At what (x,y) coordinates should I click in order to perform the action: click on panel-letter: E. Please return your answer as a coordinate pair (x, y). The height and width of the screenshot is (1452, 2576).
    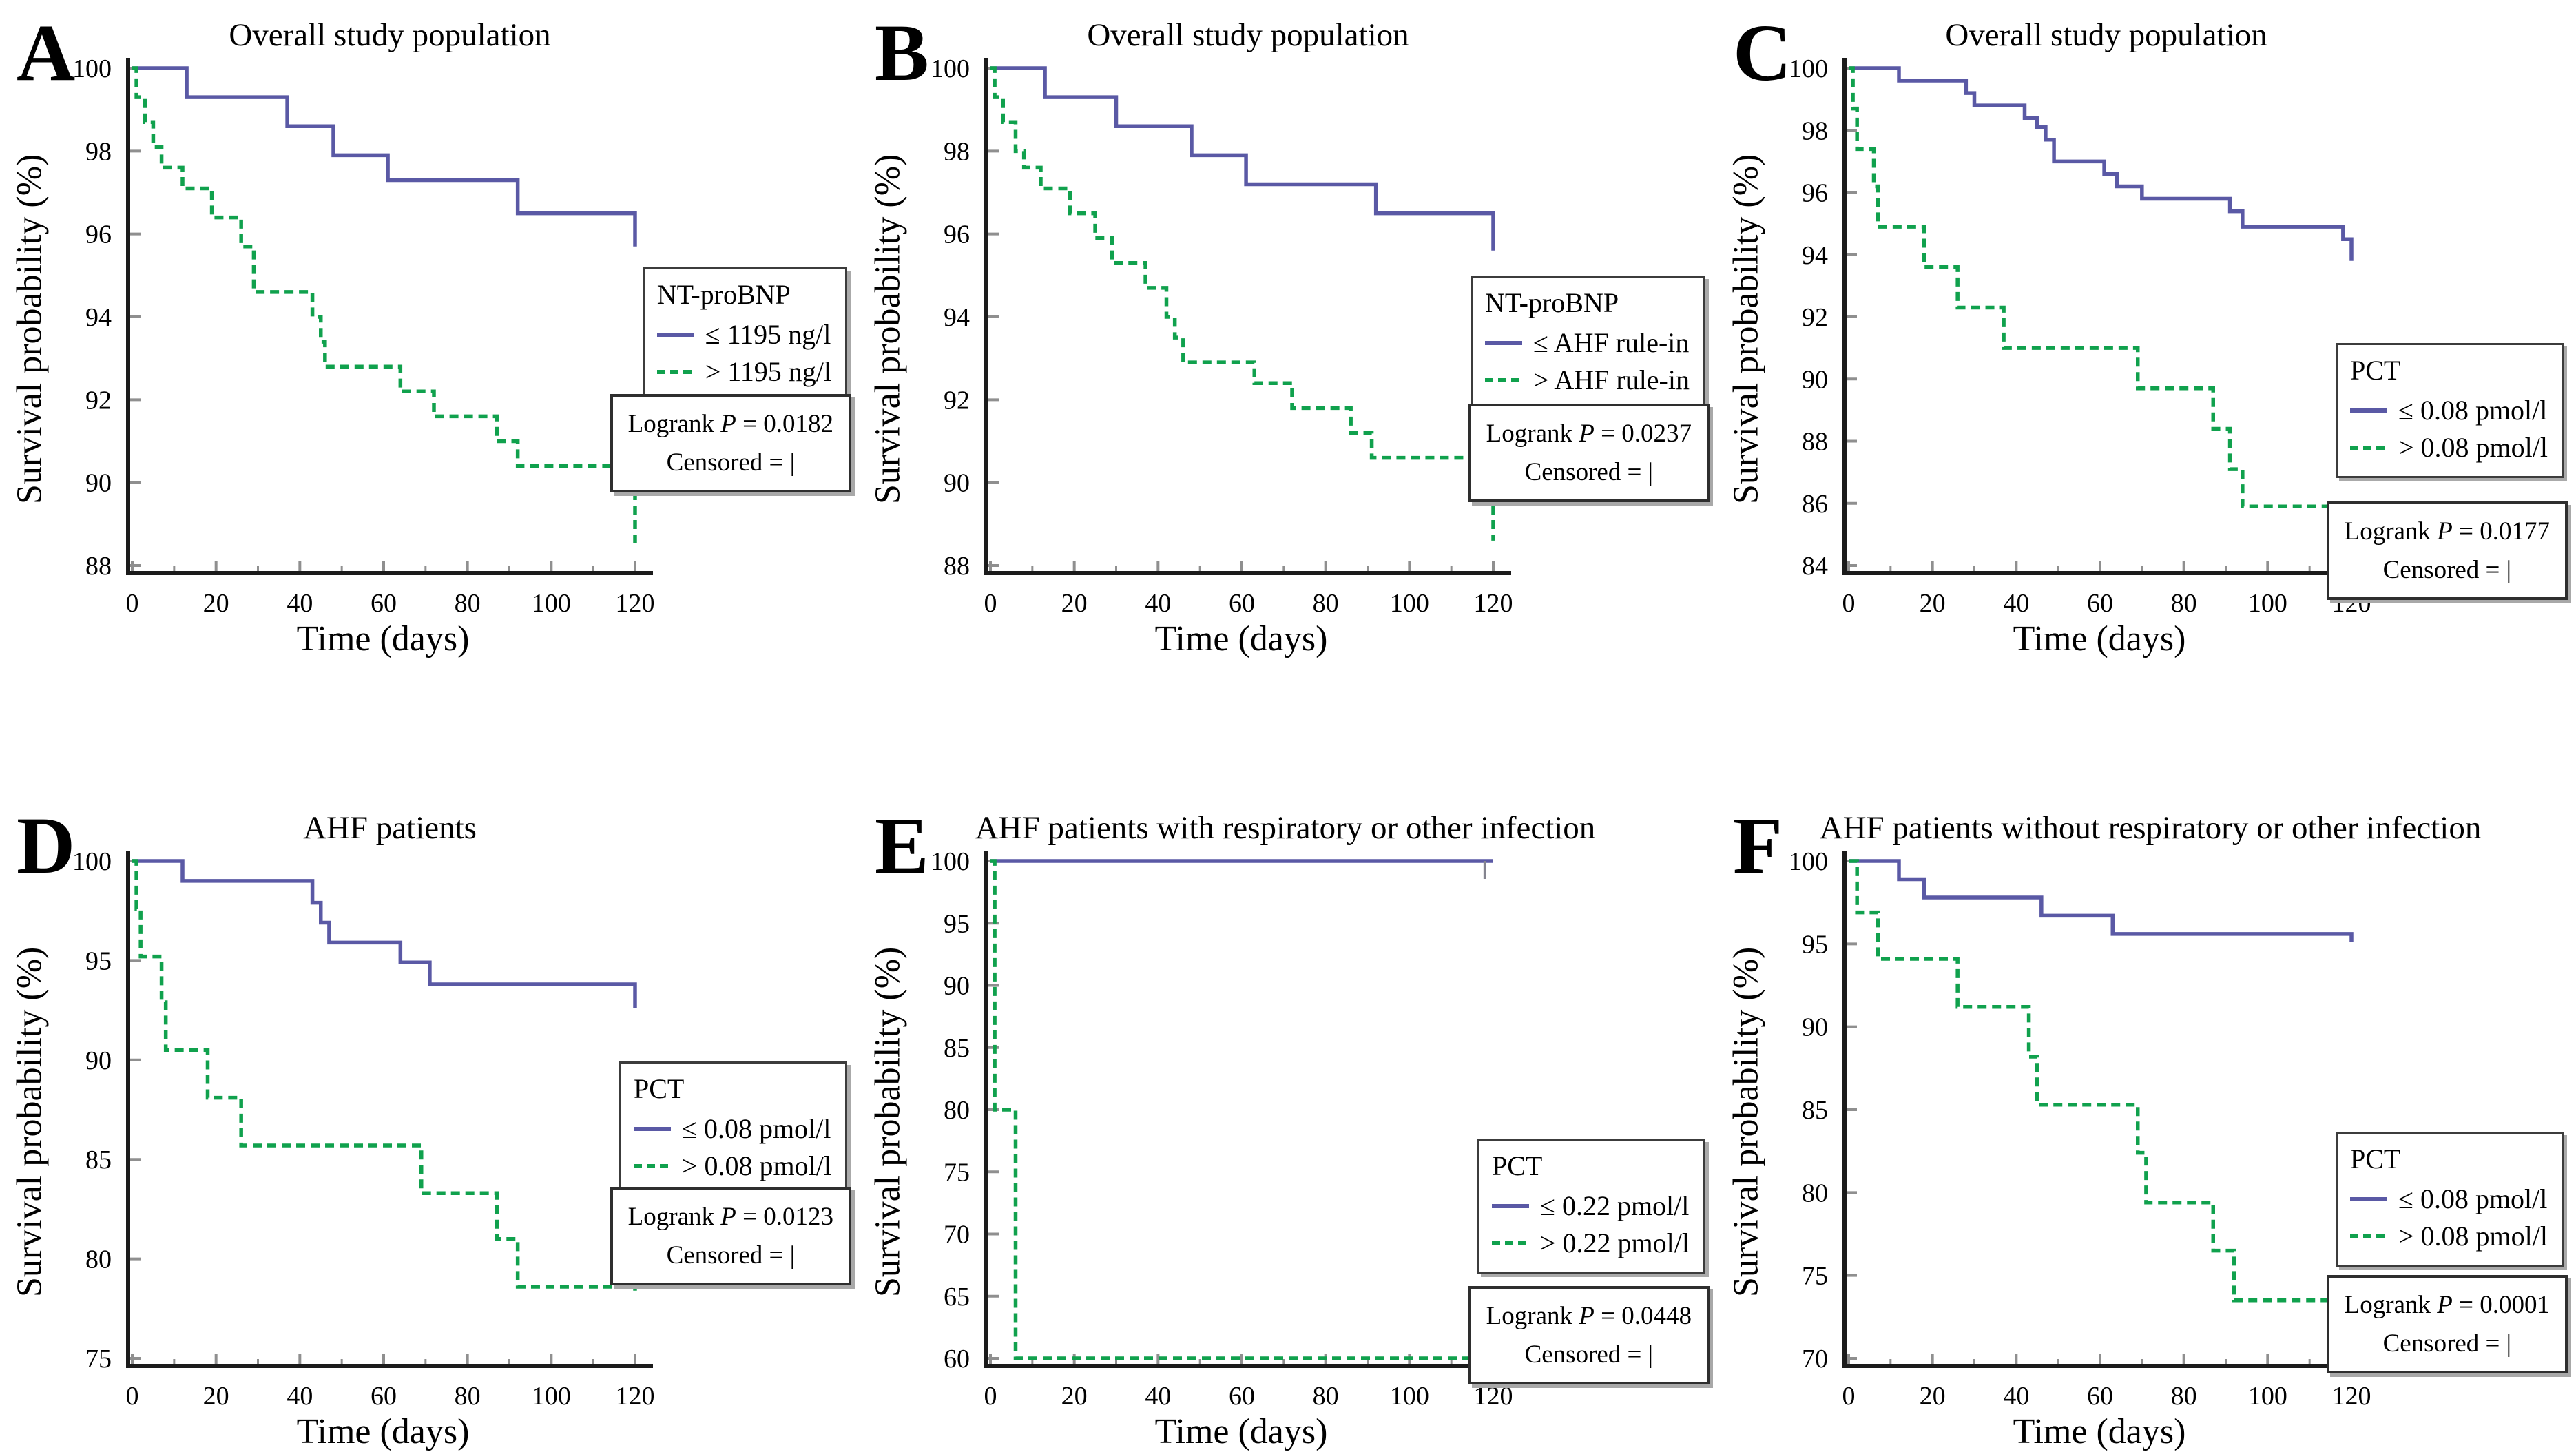
    Looking at the image, I should click on (902, 845).